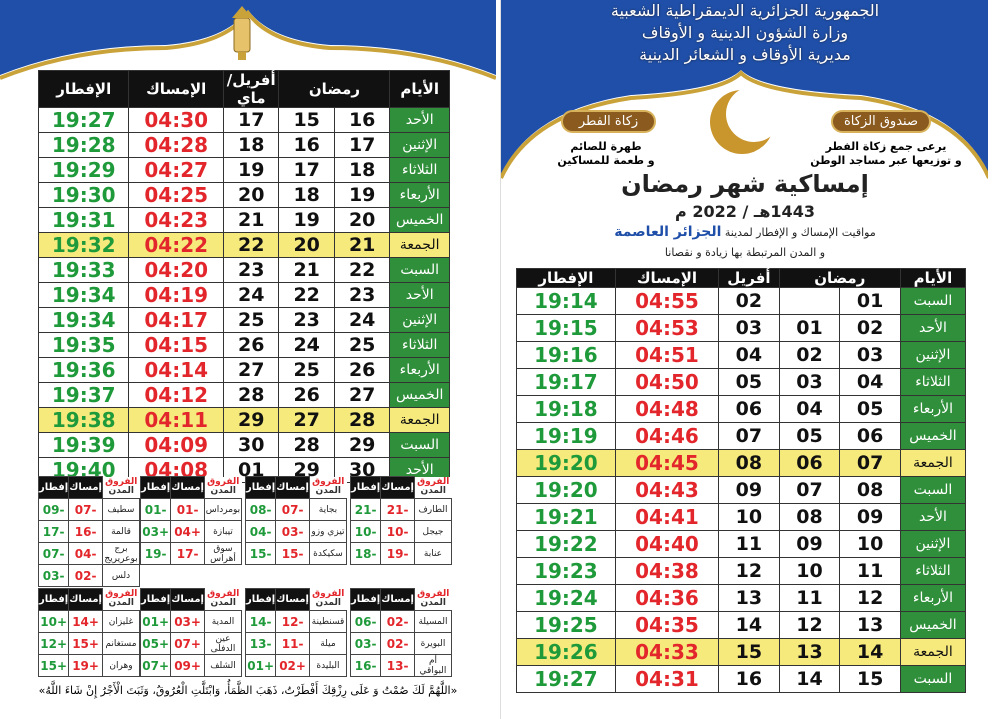  I want to click on table-row: الإثنين 03 02 04 04:51 19:16, so click(741, 355).